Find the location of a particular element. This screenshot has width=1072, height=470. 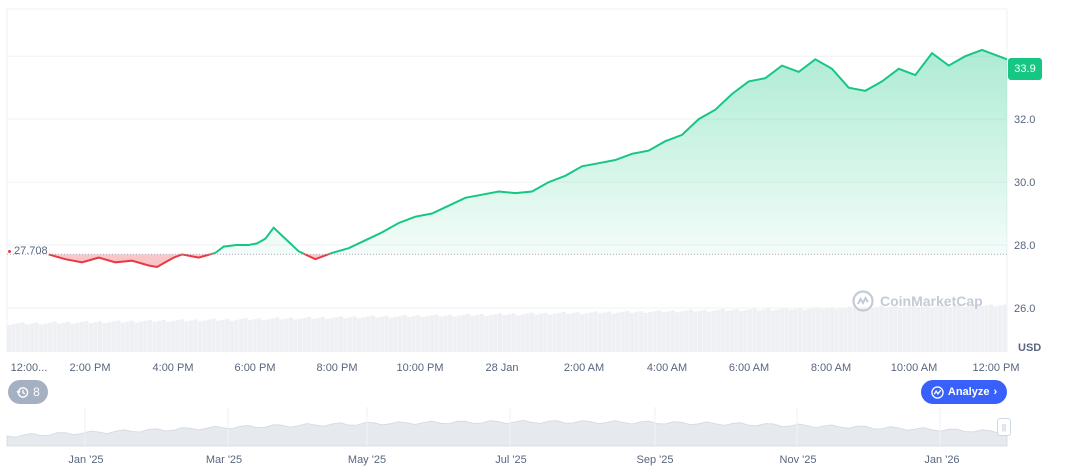

analyze-button: Analyze › is located at coordinates (964, 392).